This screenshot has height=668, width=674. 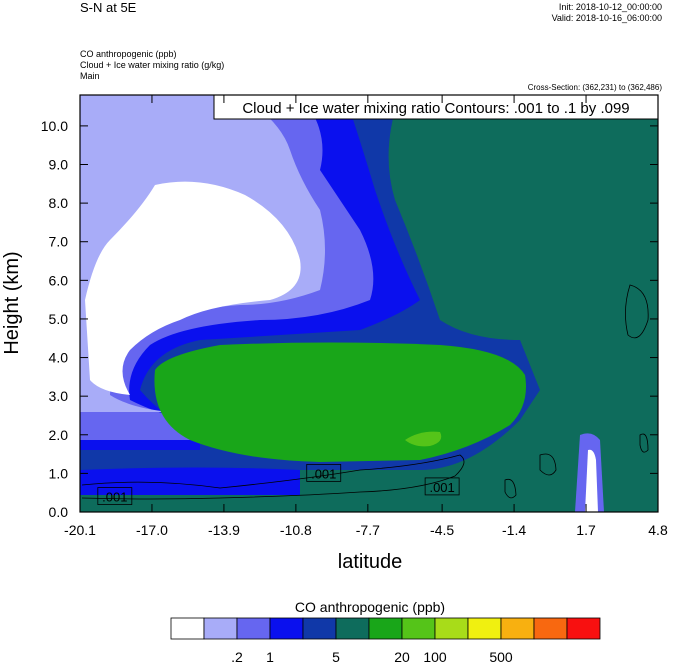 What do you see at coordinates (594, 87) in the screenshot?
I see `cross-section-label: Cross-Section: (362,231) to (362,486)` at bounding box center [594, 87].